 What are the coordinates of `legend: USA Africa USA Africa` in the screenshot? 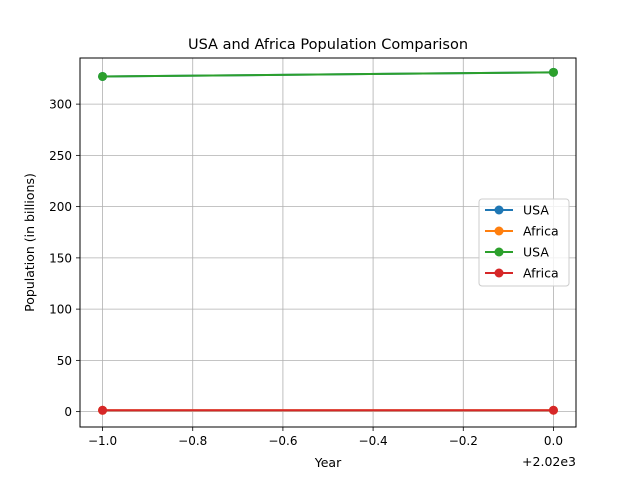 It's located at (524, 242).